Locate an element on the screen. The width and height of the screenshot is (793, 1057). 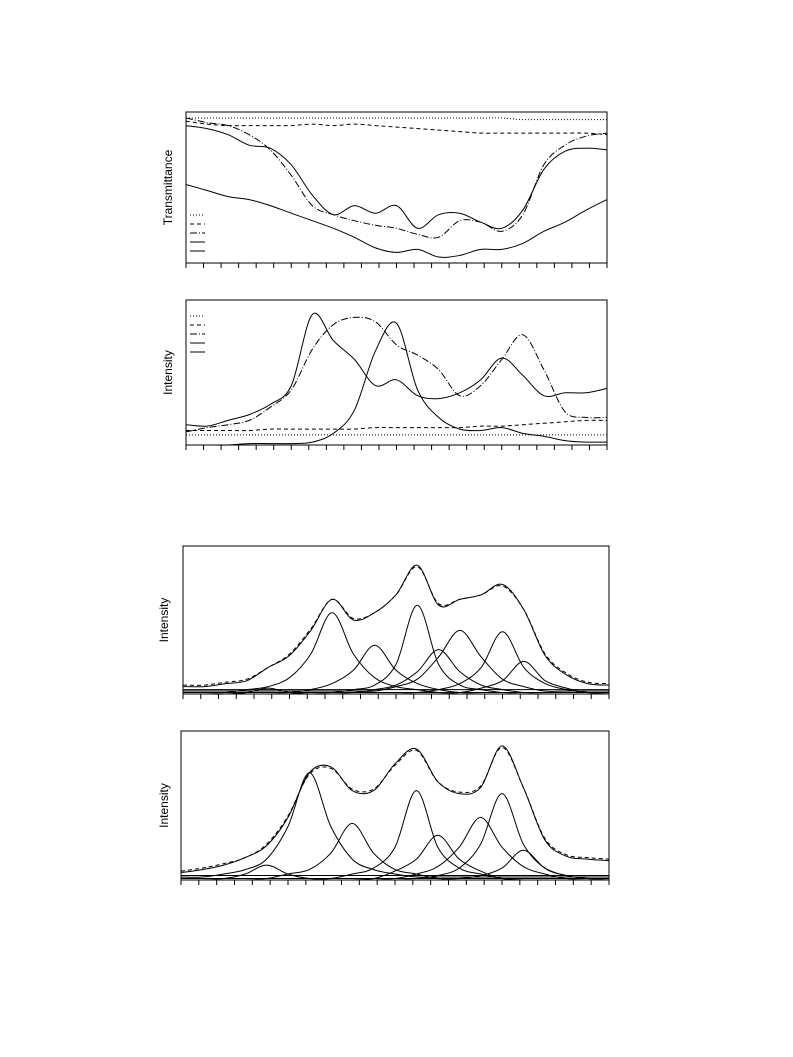
plot-frame is located at coordinates (396, 620).